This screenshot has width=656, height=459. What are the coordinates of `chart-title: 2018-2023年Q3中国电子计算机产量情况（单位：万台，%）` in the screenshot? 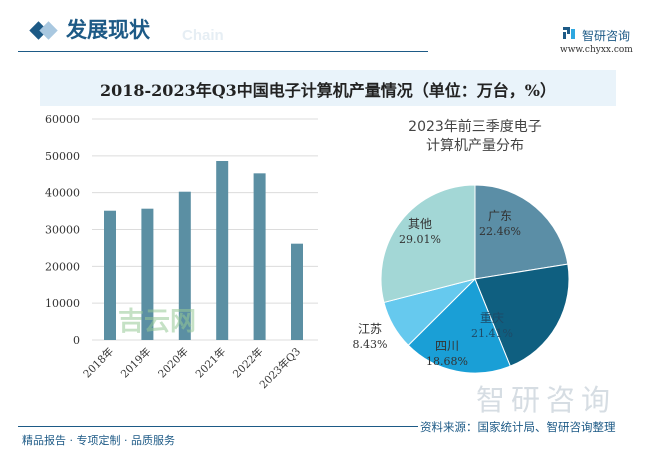 It's located at (328, 90).